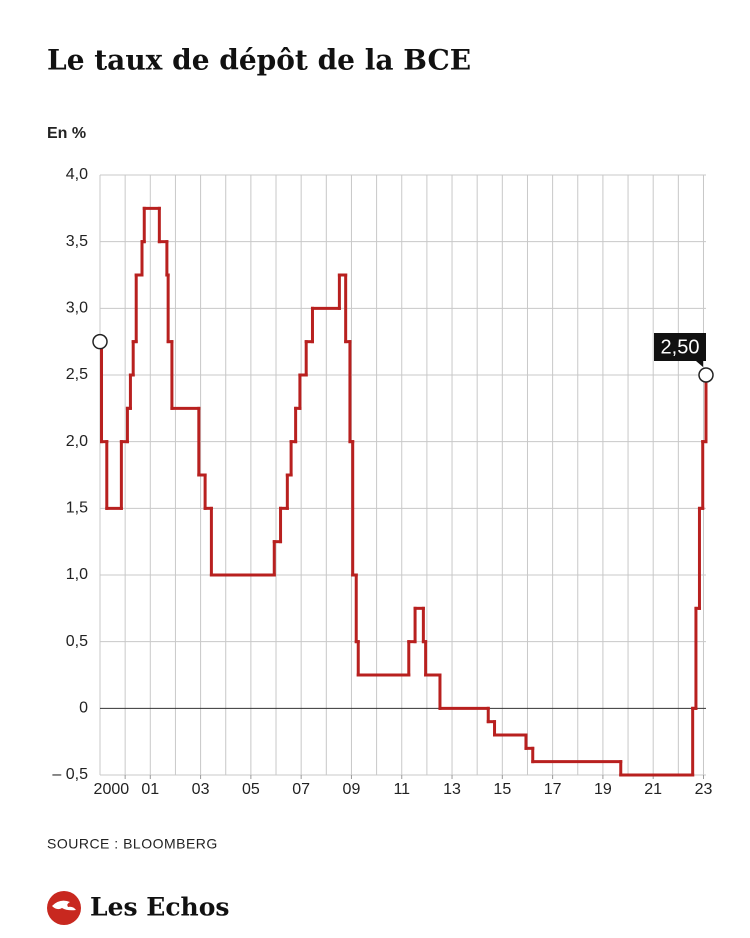 The image size is (750, 938). Describe the element at coordinates (132, 844) in the screenshot. I see `source: SOURCE : BLOOMBERG` at that location.